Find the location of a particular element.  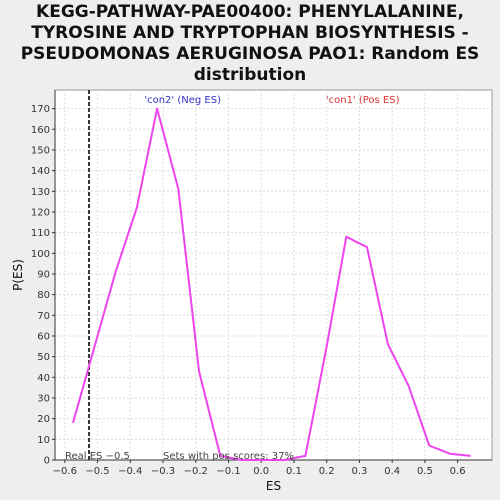

x-tick-label: 0.1 is located at coordinates (294, 471).